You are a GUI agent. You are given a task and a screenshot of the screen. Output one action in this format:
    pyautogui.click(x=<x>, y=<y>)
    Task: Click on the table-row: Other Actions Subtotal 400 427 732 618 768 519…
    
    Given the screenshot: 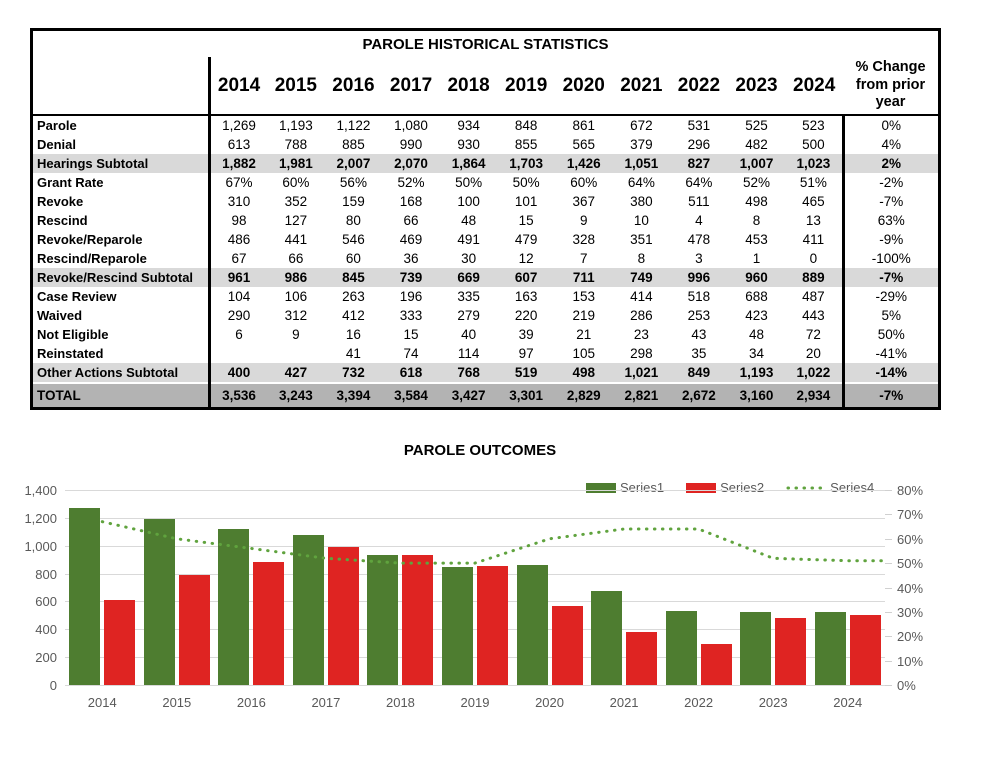 What is the action you would take?
    pyautogui.click(x=485, y=373)
    